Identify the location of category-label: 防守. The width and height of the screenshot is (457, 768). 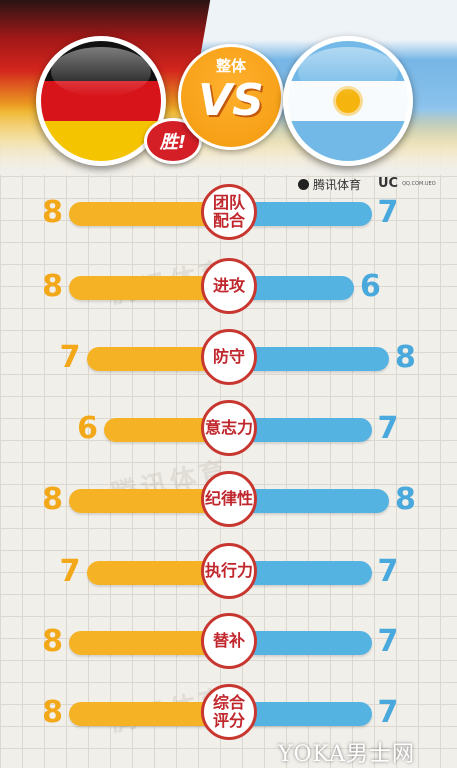
(229, 357).